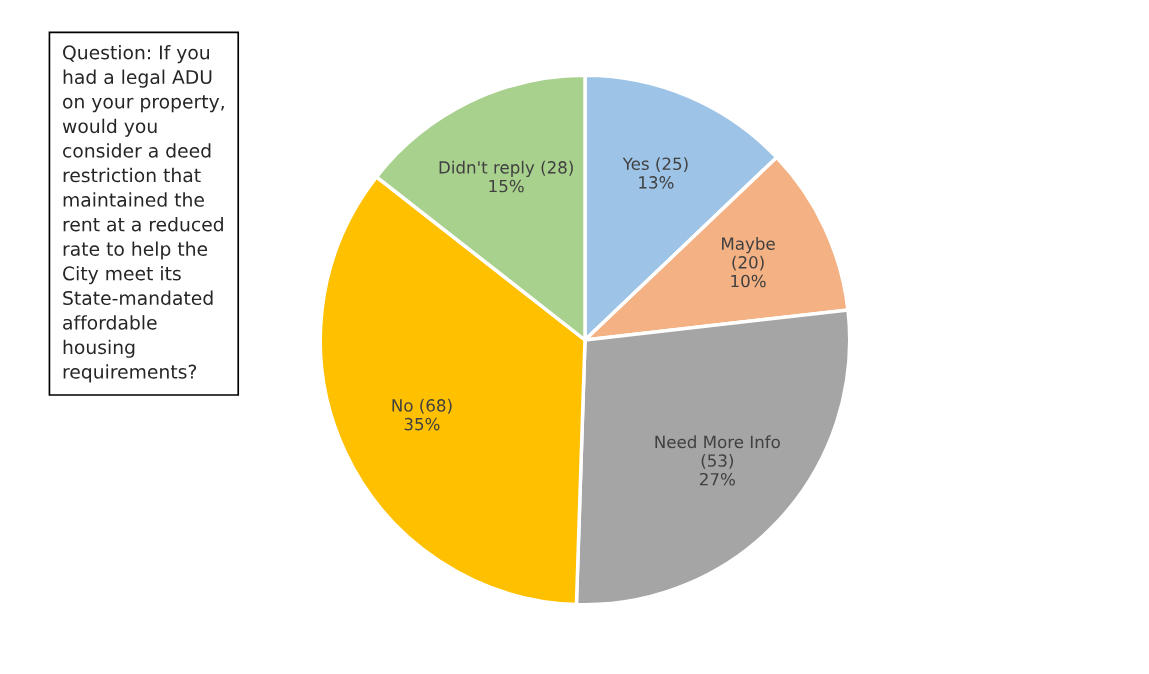 This screenshot has width=1149, height=674. I want to click on slice-label: Maybe, so click(748, 245).